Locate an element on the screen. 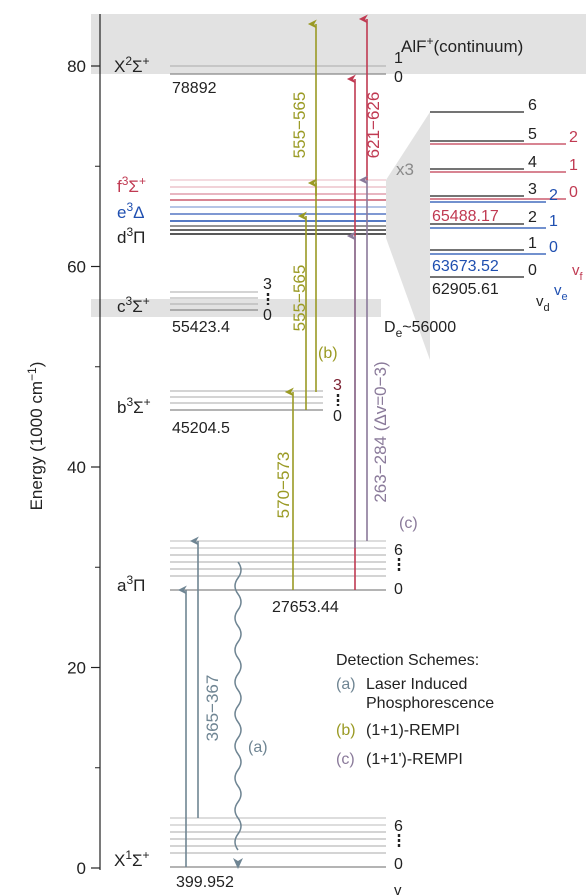 Image resolution: width=586 pixels, height=896 pixels. legend-c-tag: (c) is located at coordinates (345, 759).